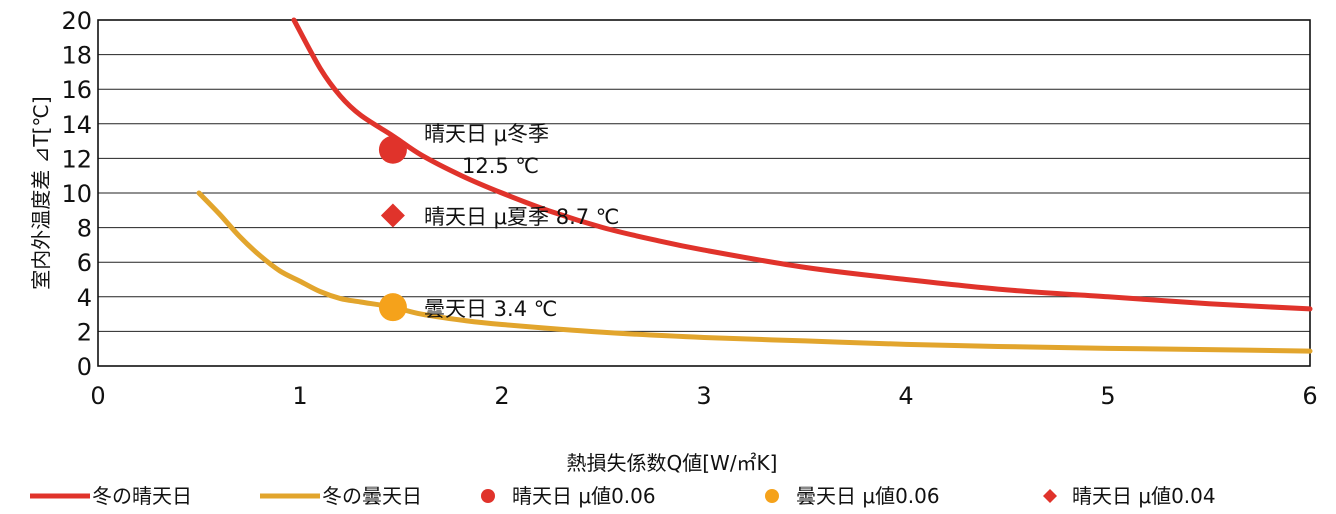 This screenshot has width=1336, height=514. I want to click on x-tick-label: 6, so click(1309, 396).